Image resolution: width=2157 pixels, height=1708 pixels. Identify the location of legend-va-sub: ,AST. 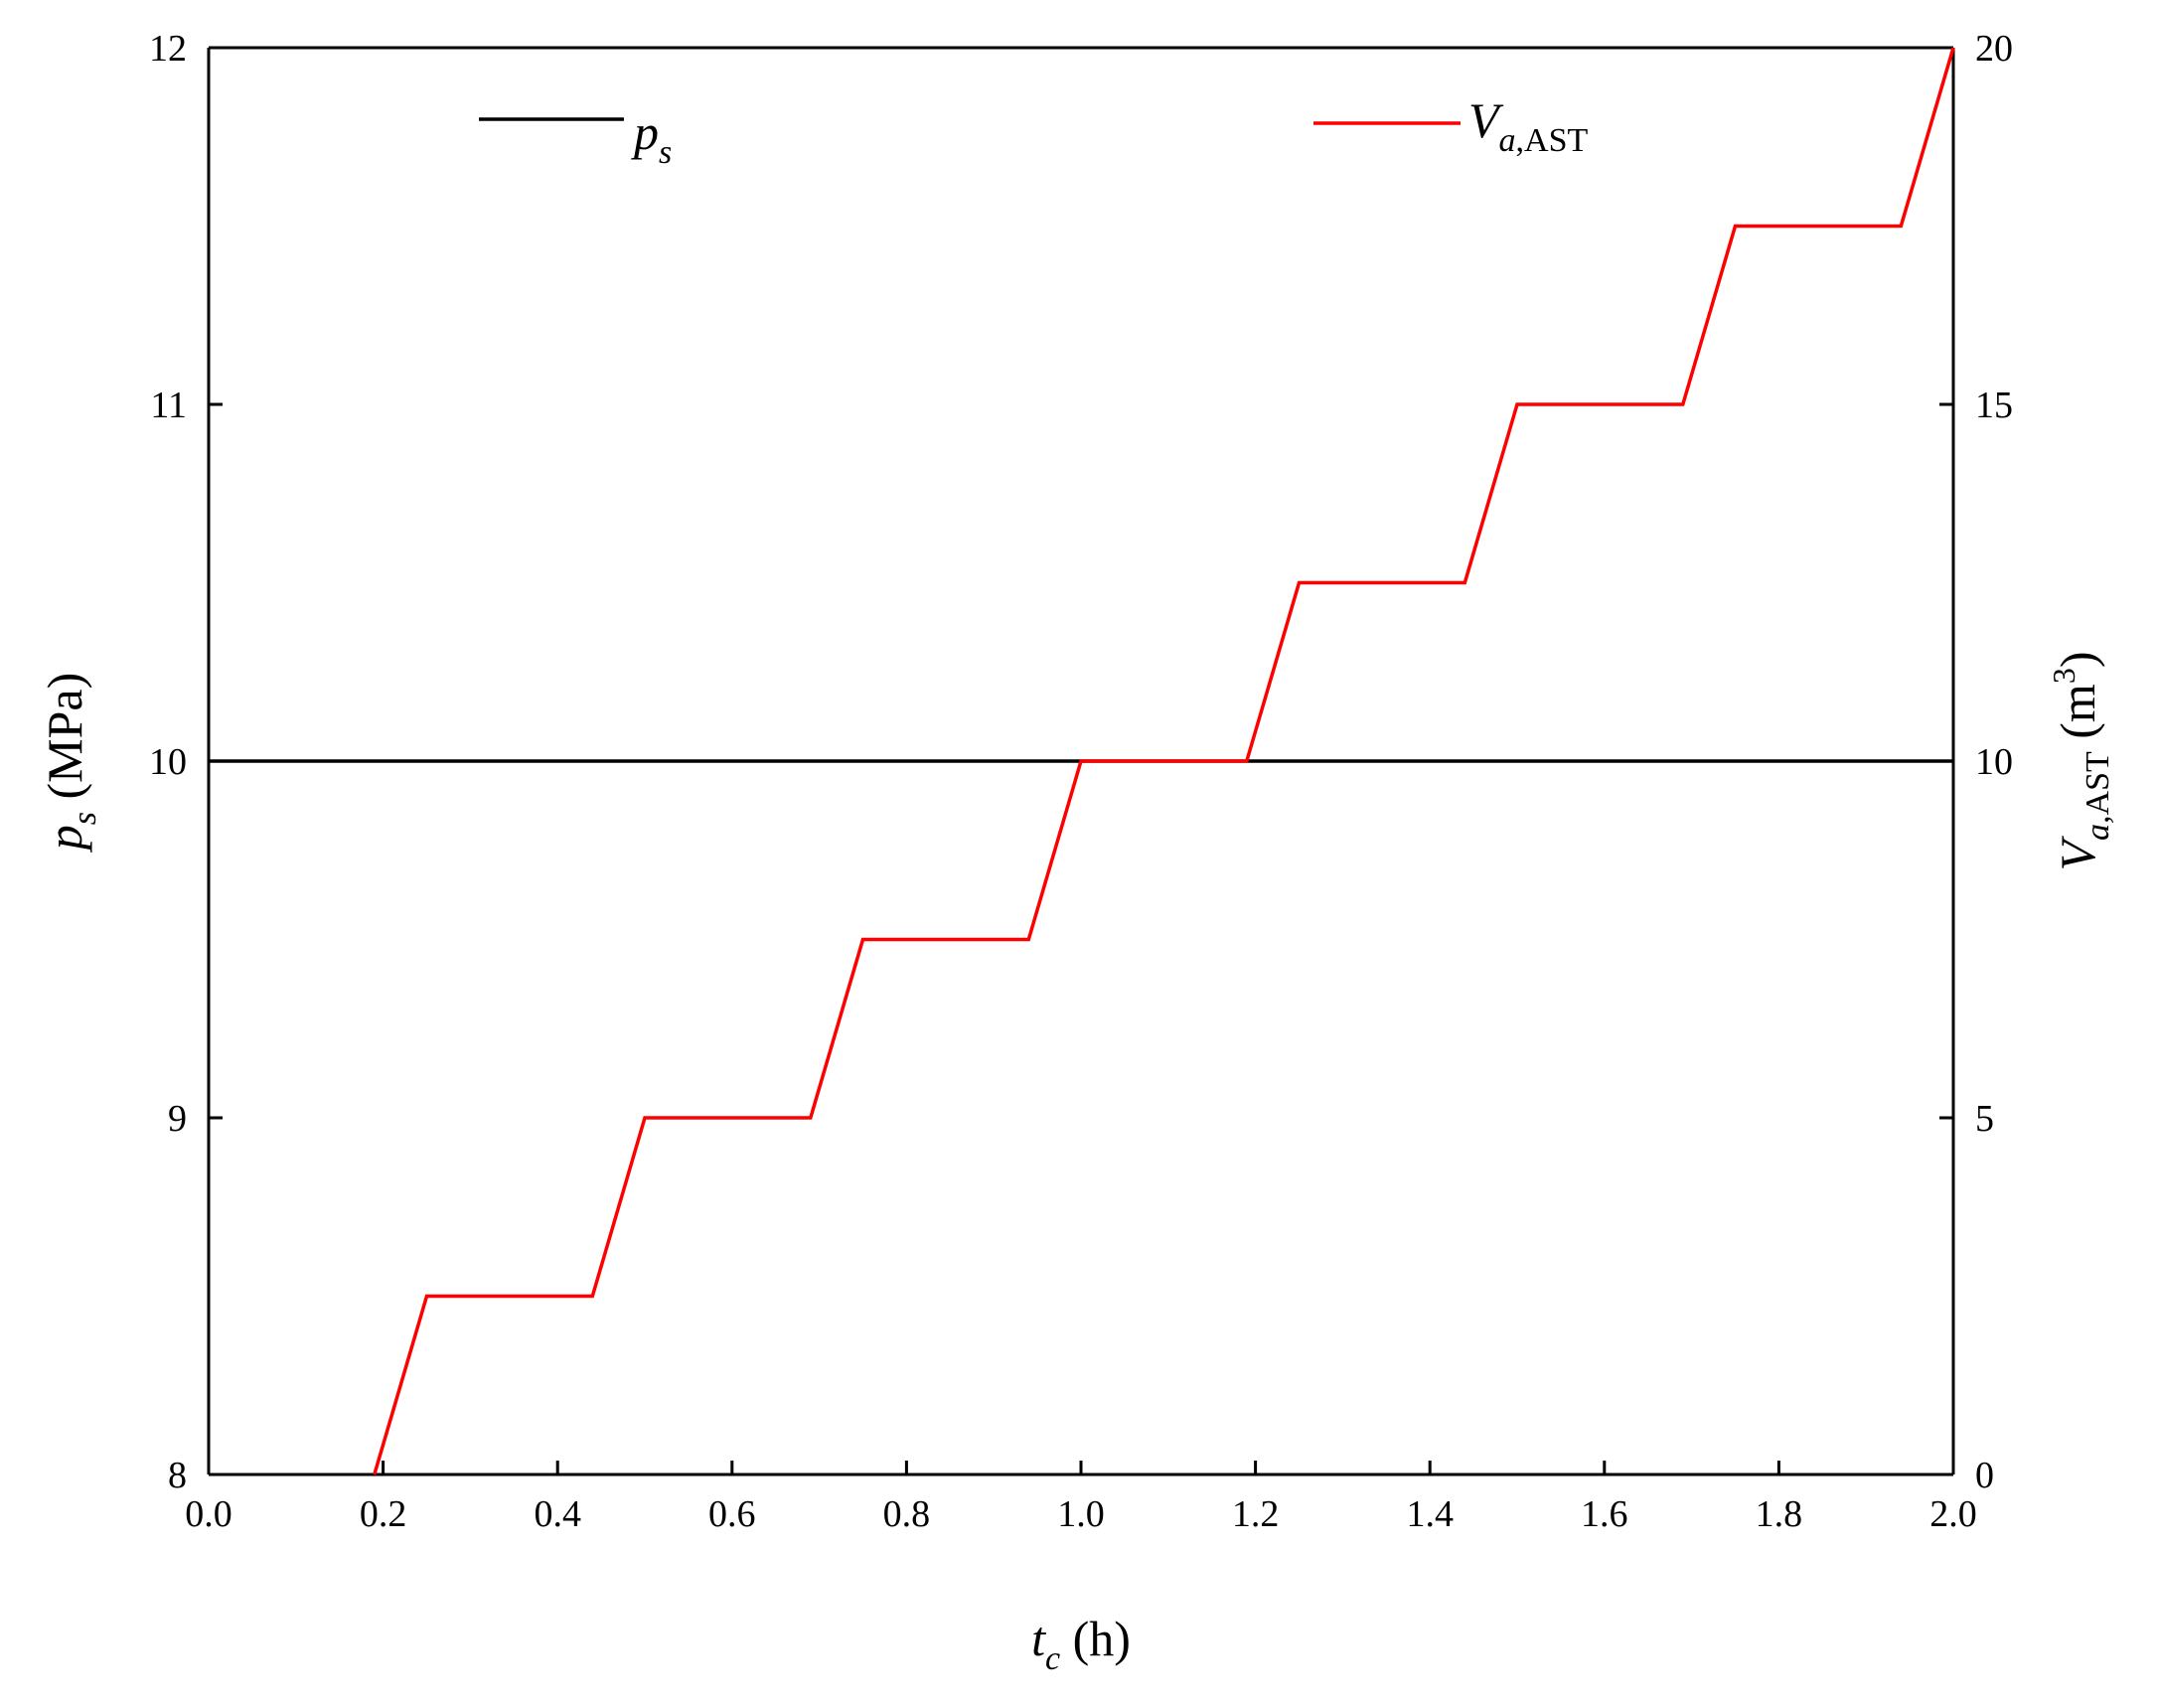
(1552, 140).